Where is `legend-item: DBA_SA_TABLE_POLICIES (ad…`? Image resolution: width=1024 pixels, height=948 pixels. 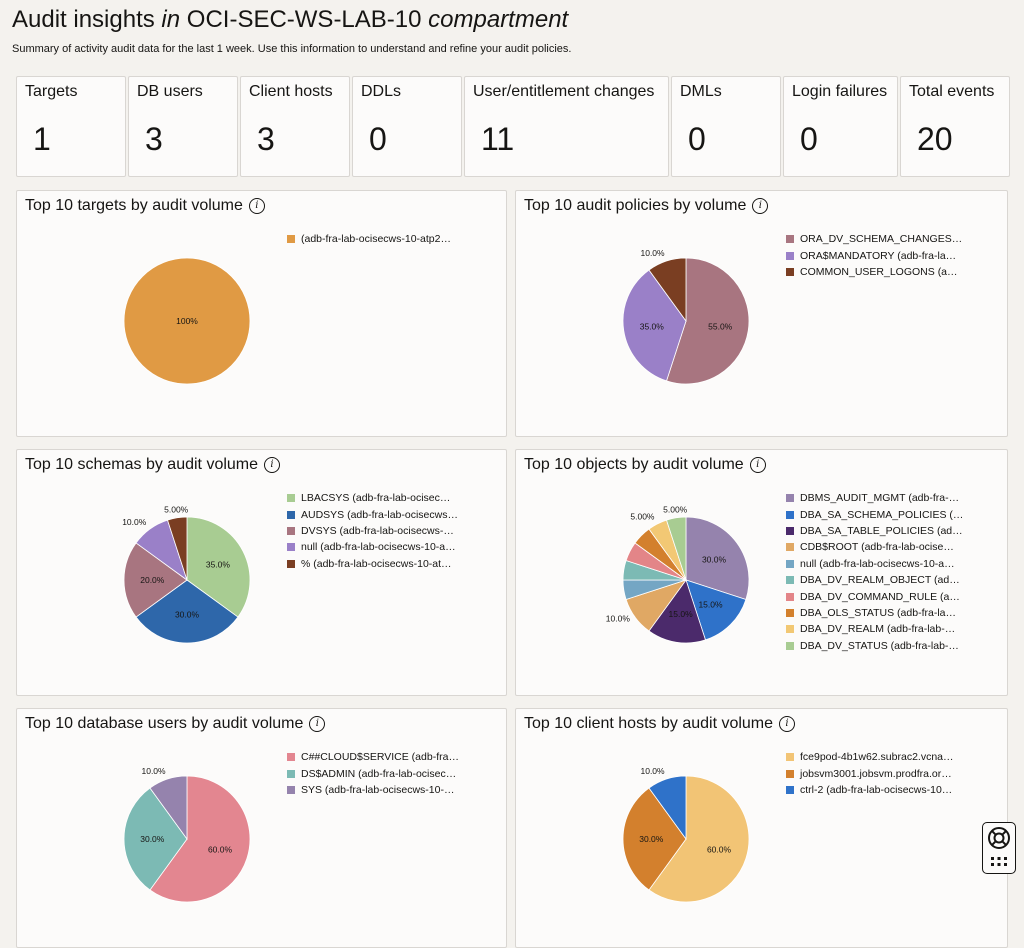
legend-item: DBA_SA_TABLE_POLICIES (ad… is located at coordinates (874, 531).